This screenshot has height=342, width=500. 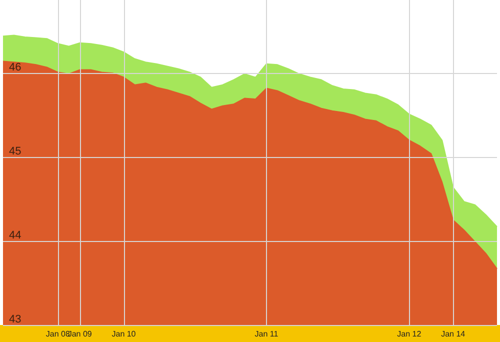 I want to click on x-tick-label: Jan 12, so click(x=409, y=334).